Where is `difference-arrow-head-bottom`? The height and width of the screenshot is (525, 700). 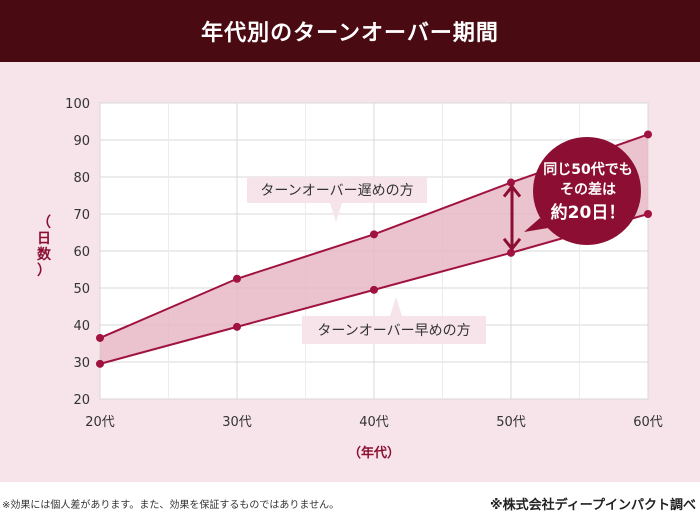 difference-arrow-head-bottom is located at coordinates (512, 244).